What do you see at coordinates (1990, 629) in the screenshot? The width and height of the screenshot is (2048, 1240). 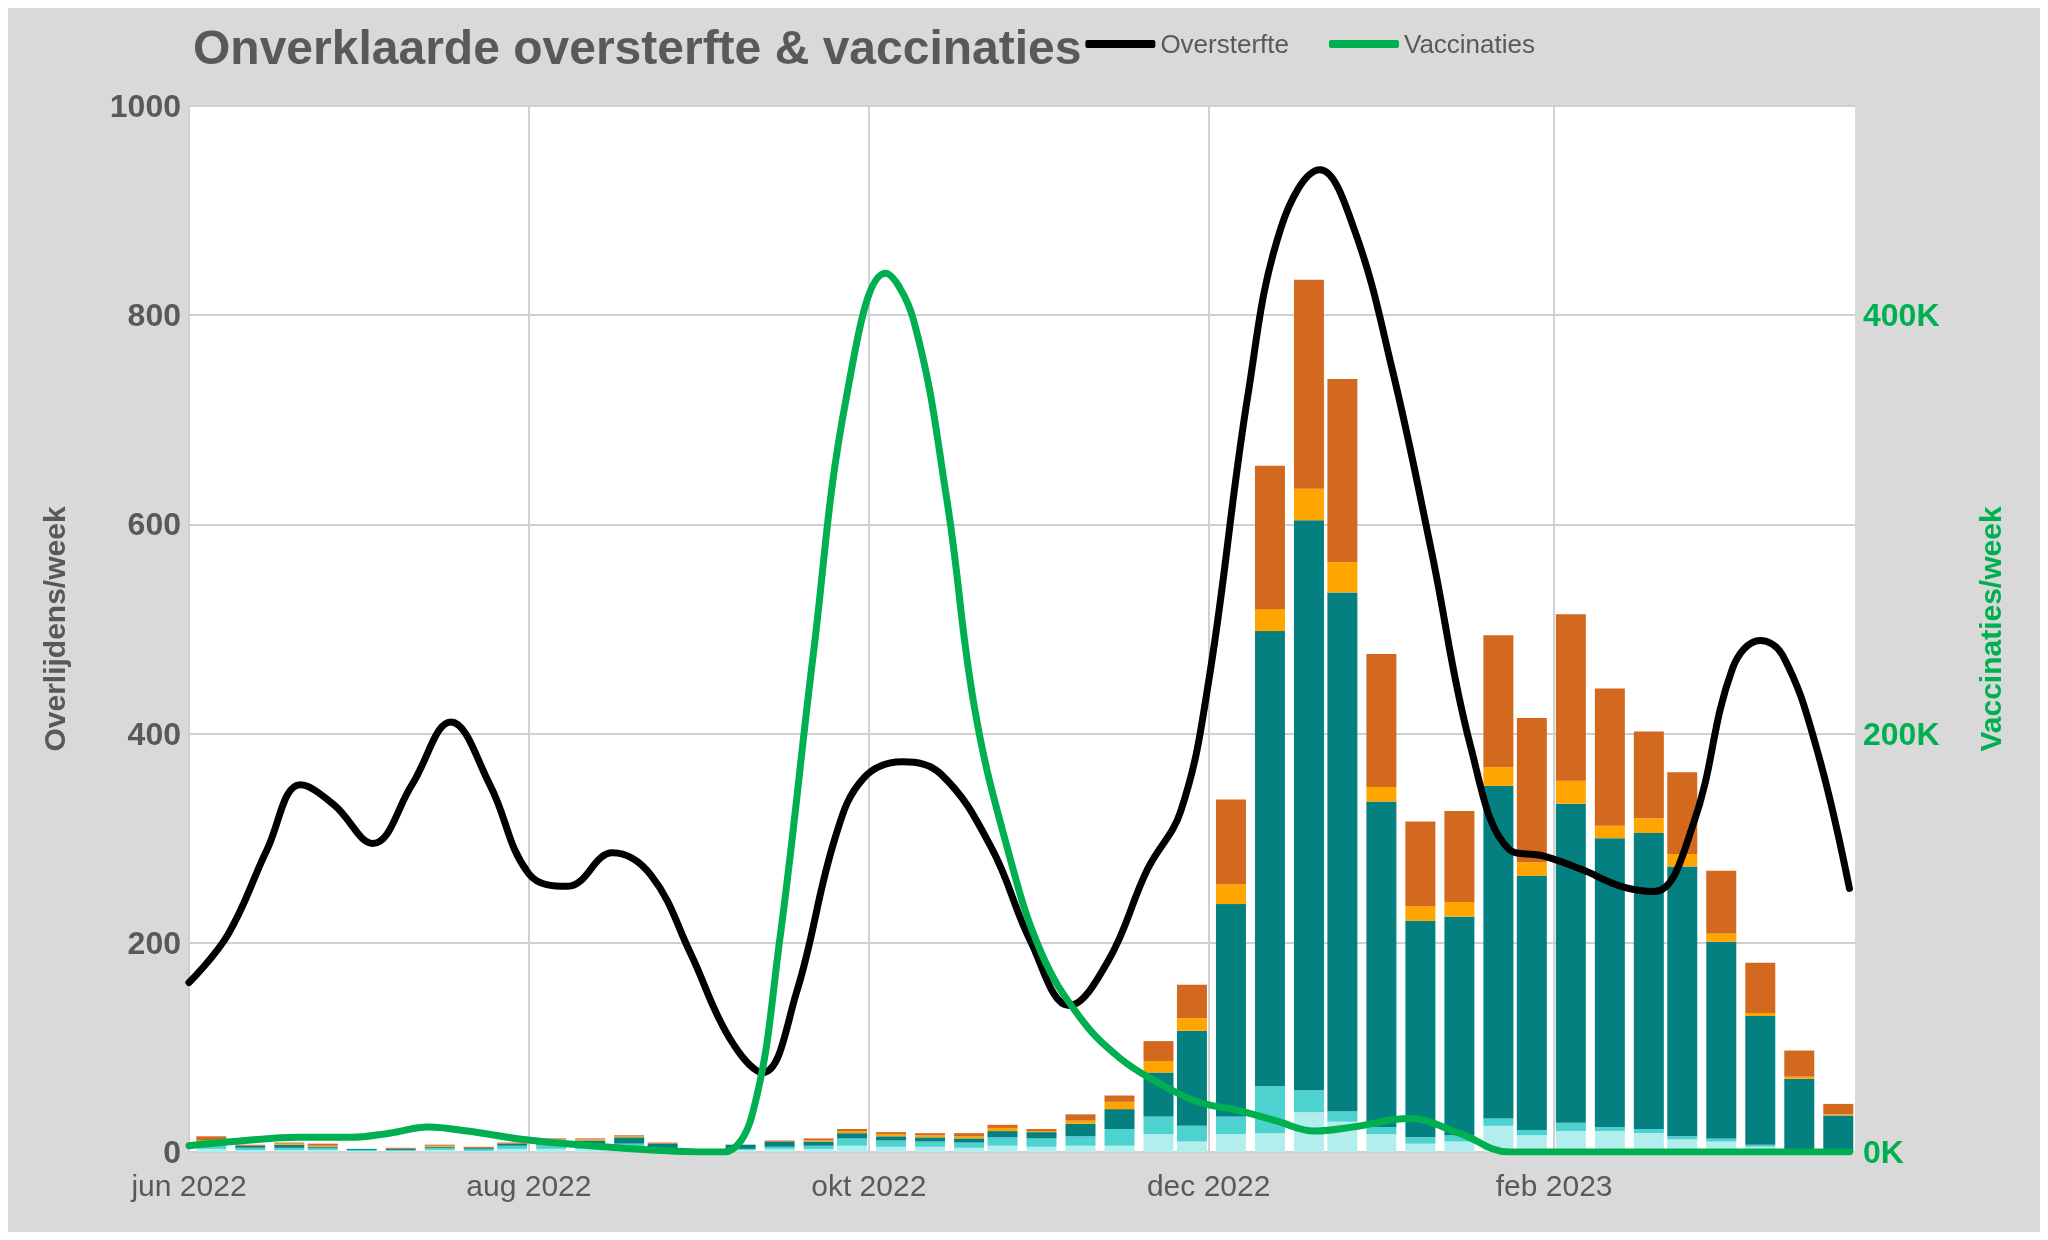 I see `y2-axis-title: Vaccinaties/week` at bounding box center [1990, 629].